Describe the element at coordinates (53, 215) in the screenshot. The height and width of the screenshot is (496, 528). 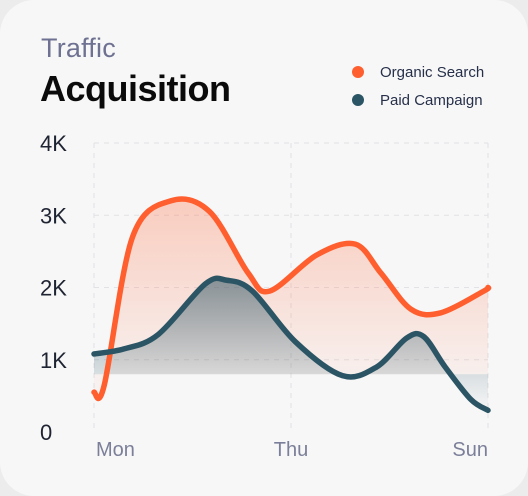
I see `y-tick-label: 3K` at that location.